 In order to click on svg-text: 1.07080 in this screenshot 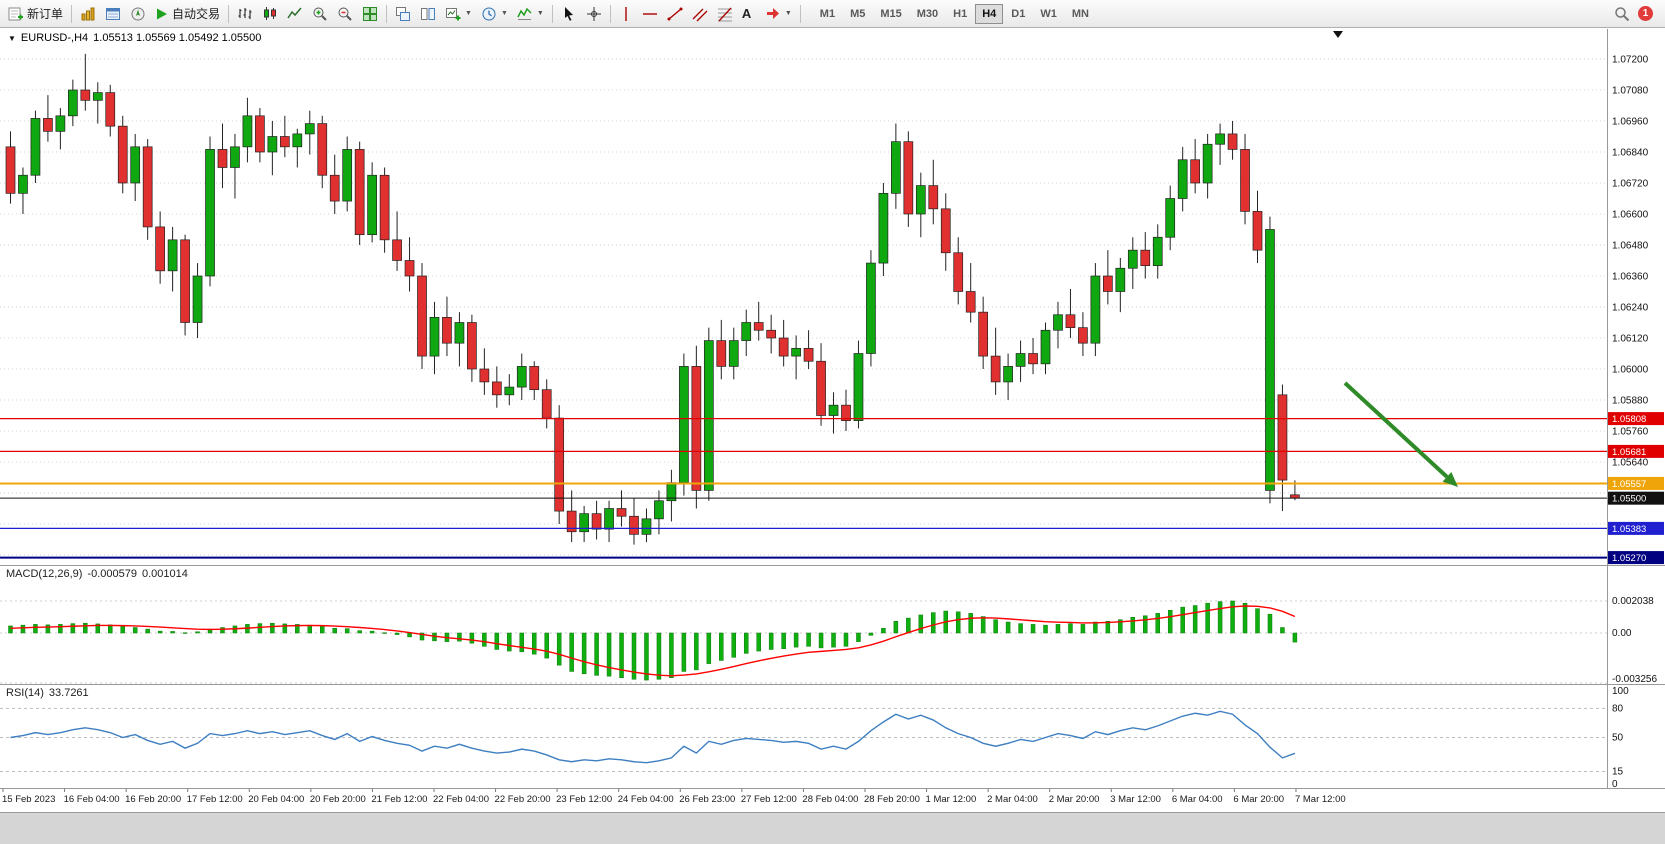, I will do `click(1630, 90)`.